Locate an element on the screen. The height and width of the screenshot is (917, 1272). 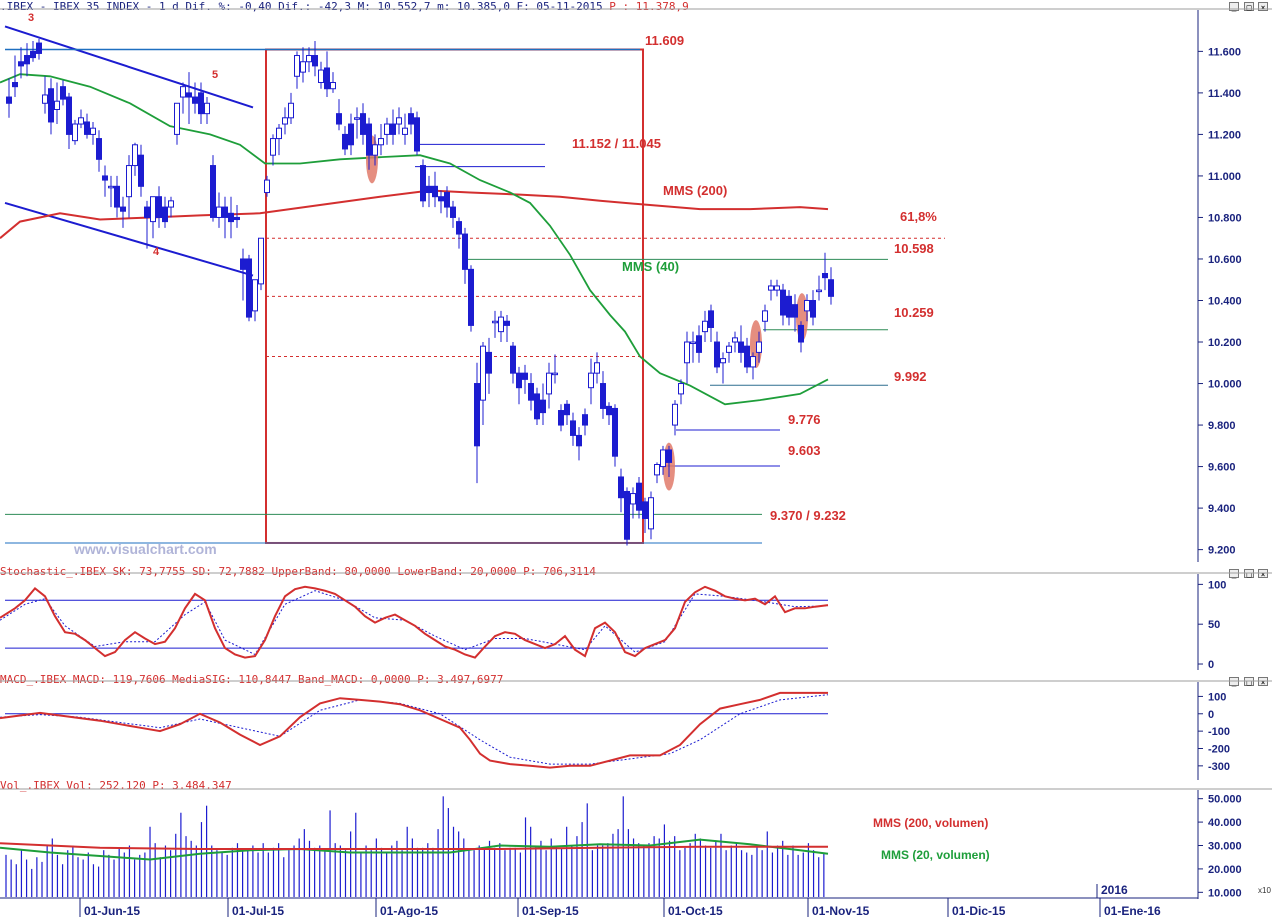
vol-tick-label: 40.000 is located at coordinates (1225, 823).